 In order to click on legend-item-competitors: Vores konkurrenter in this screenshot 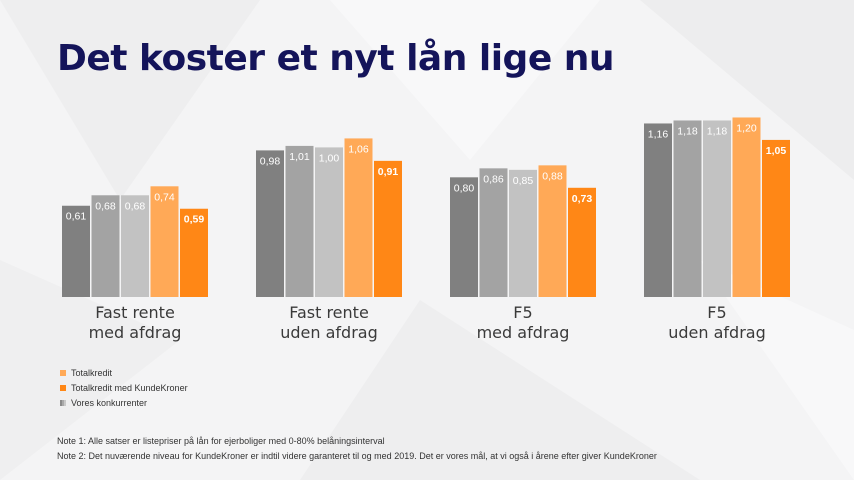, I will do `click(124, 402)`.